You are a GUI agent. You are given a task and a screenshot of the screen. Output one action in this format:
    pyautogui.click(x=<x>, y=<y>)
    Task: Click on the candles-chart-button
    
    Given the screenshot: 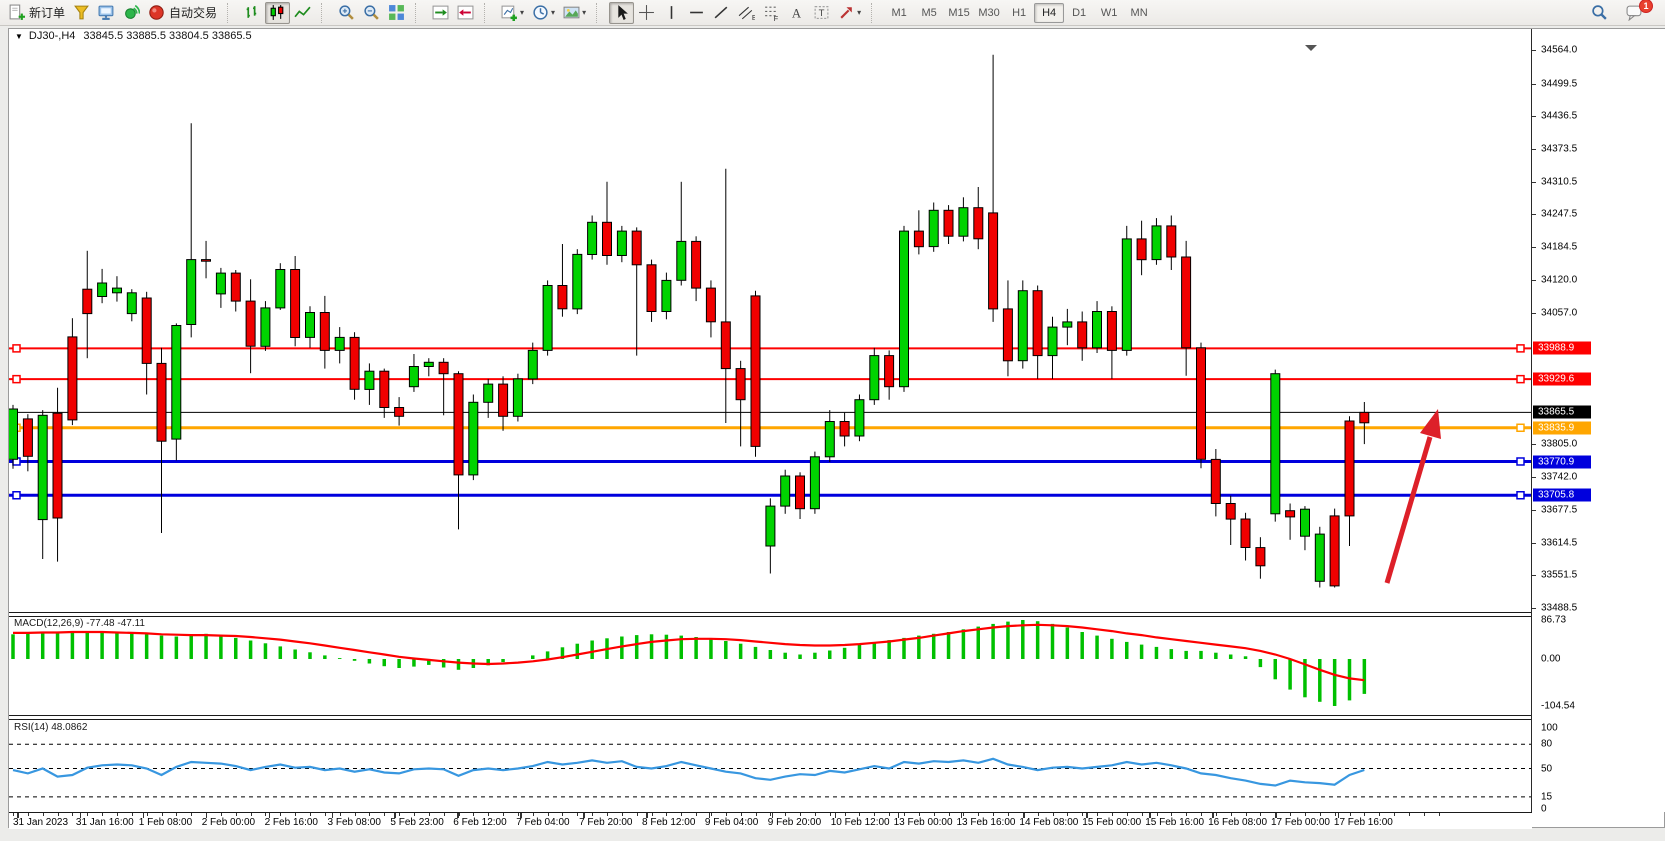 What is the action you would take?
    pyautogui.click(x=278, y=12)
    